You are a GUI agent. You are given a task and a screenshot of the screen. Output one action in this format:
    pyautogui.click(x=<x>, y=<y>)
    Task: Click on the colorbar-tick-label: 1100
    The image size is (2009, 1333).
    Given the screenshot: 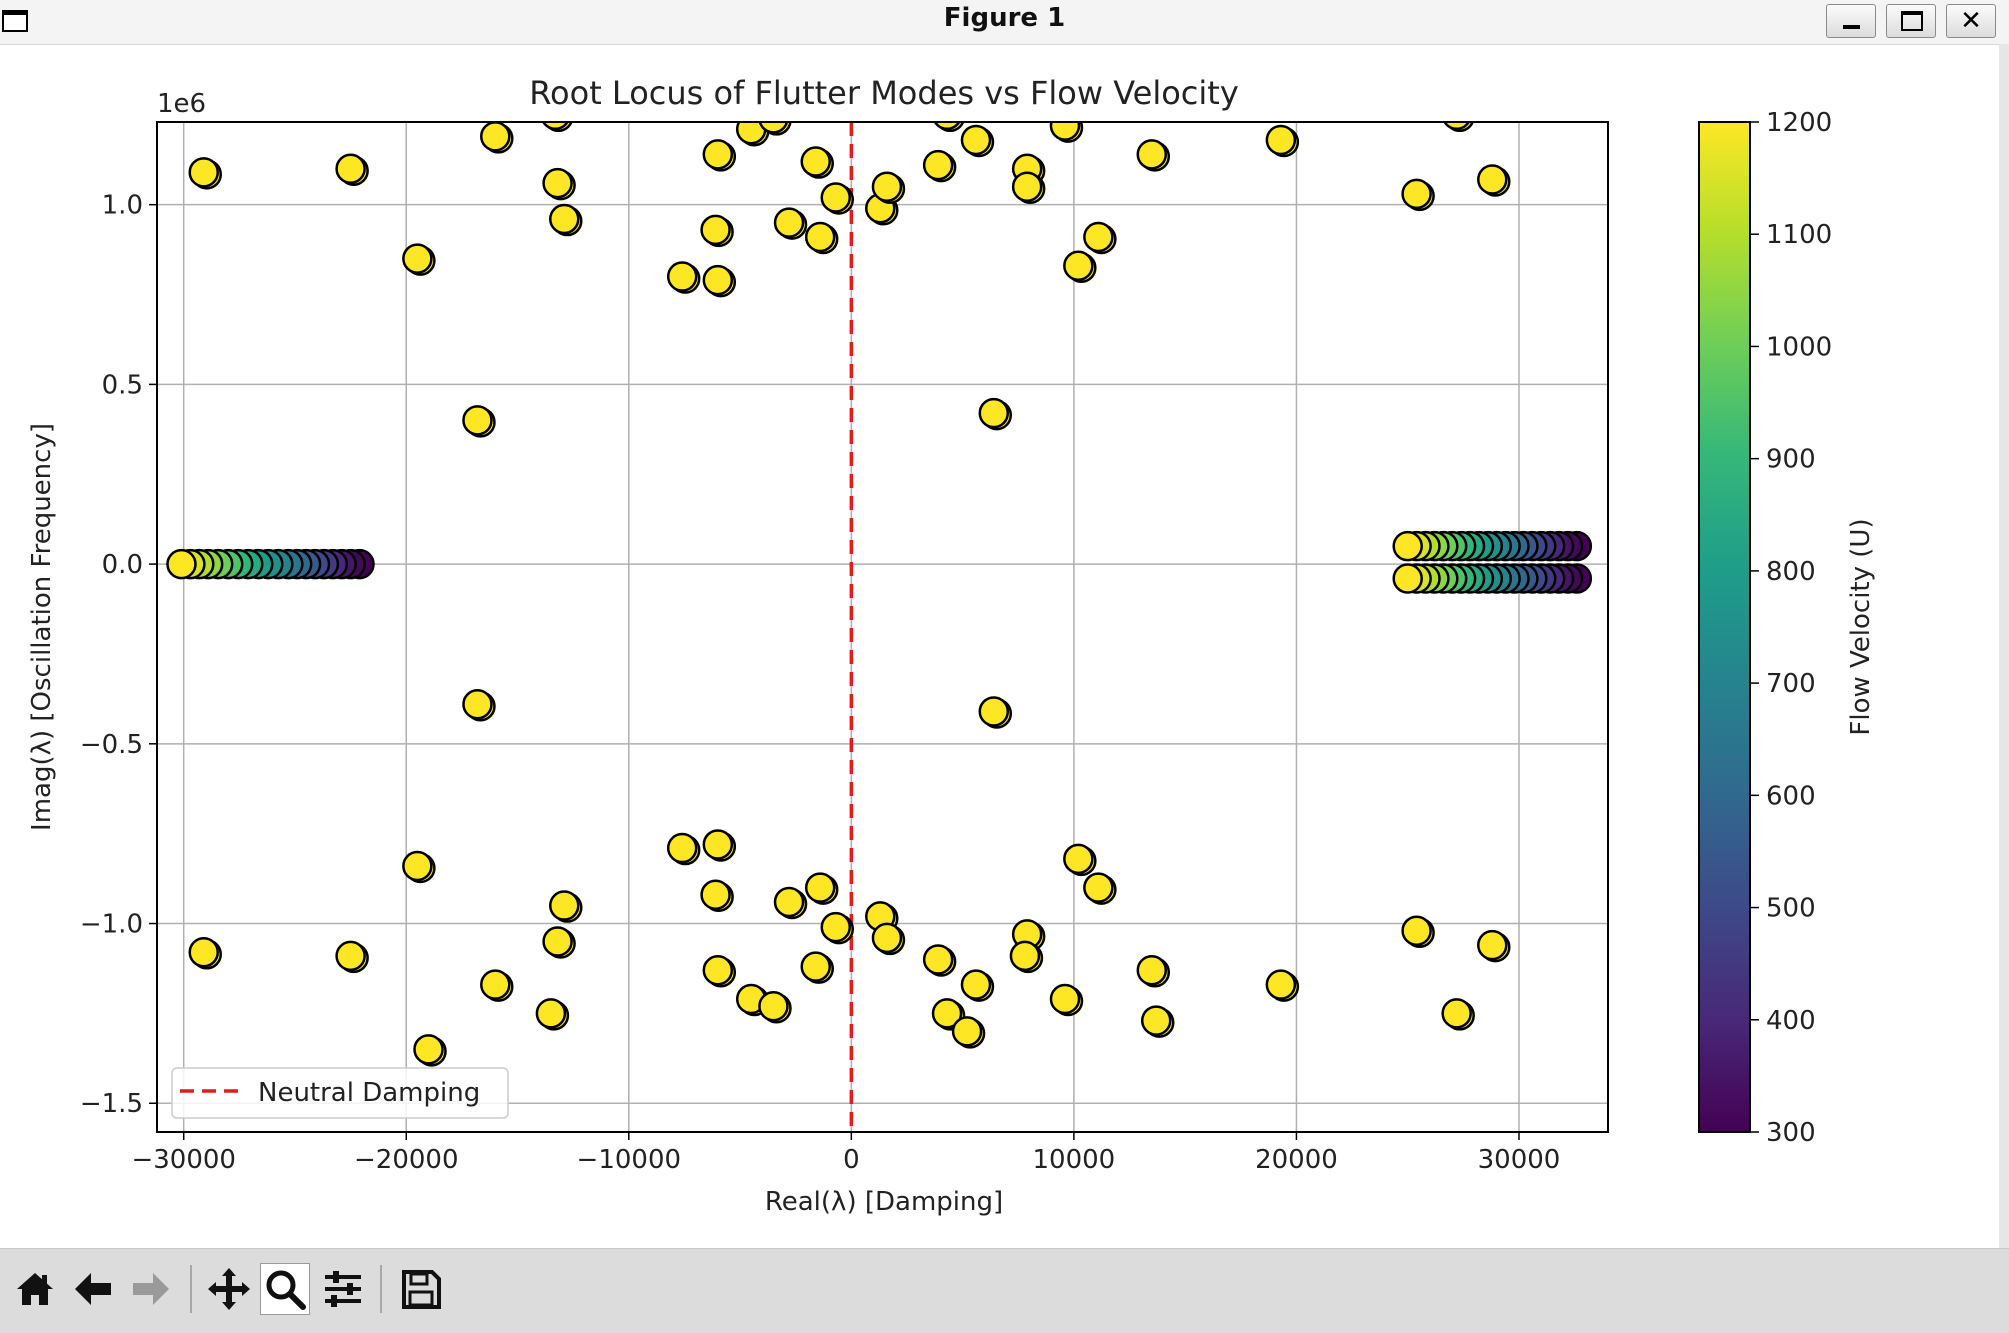 What is the action you would take?
    pyautogui.click(x=1799, y=235)
    